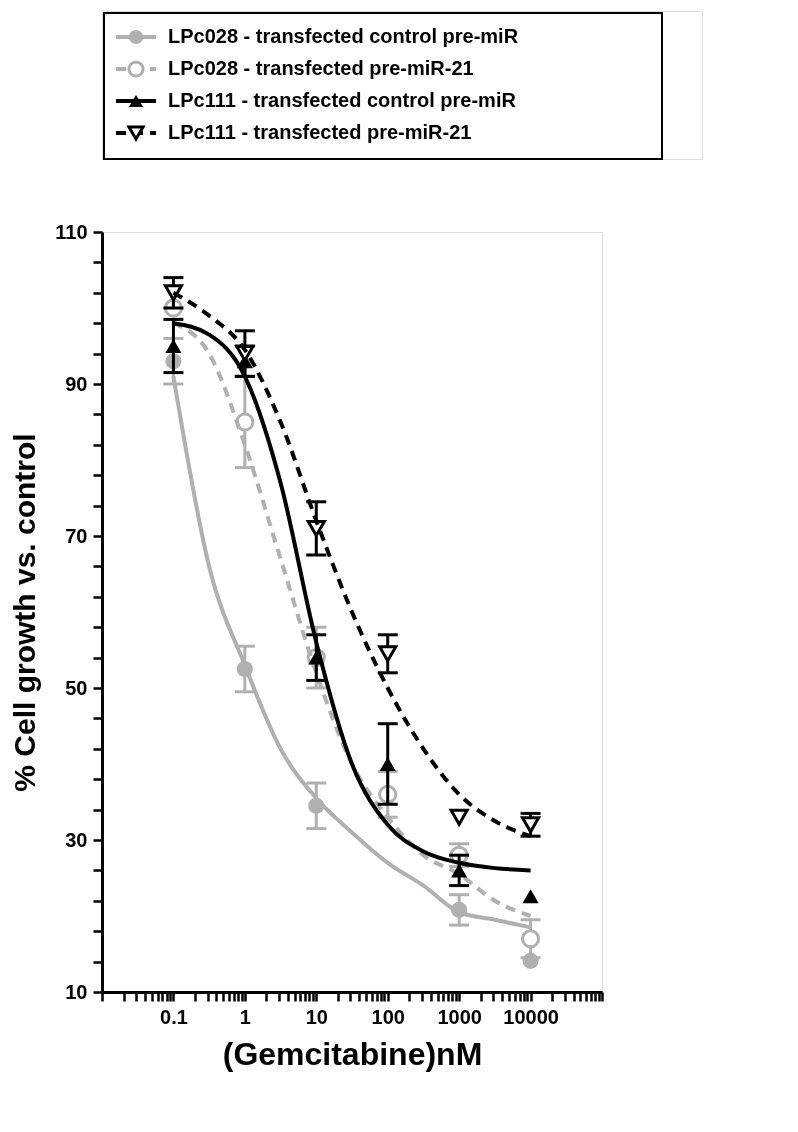 This screenshot has width=798, height=1132. What do you see at coordinates (320, 132) in the screenshot?
I see `legend-label: LPc111 - transfected pre-miR-21` at bounding box center [320, 132].